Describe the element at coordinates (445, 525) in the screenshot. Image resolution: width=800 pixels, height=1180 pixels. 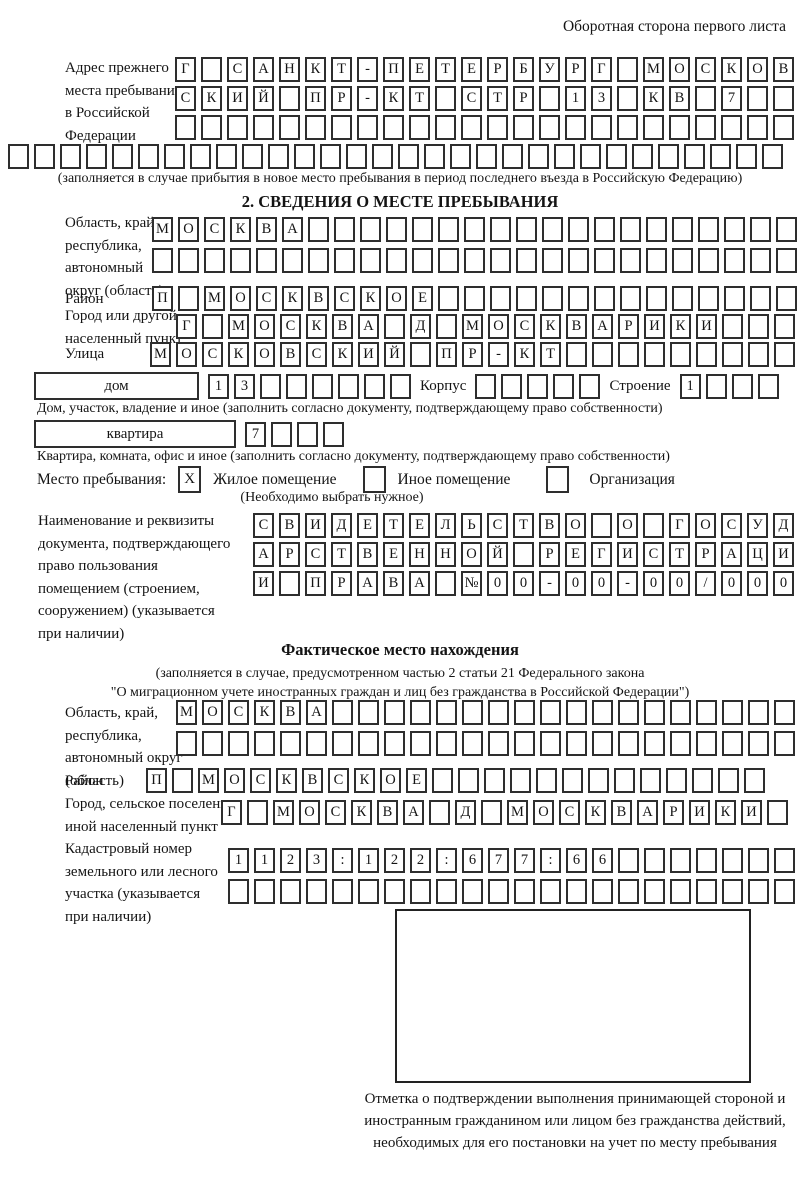
I see `char-cell: Л` at that location.